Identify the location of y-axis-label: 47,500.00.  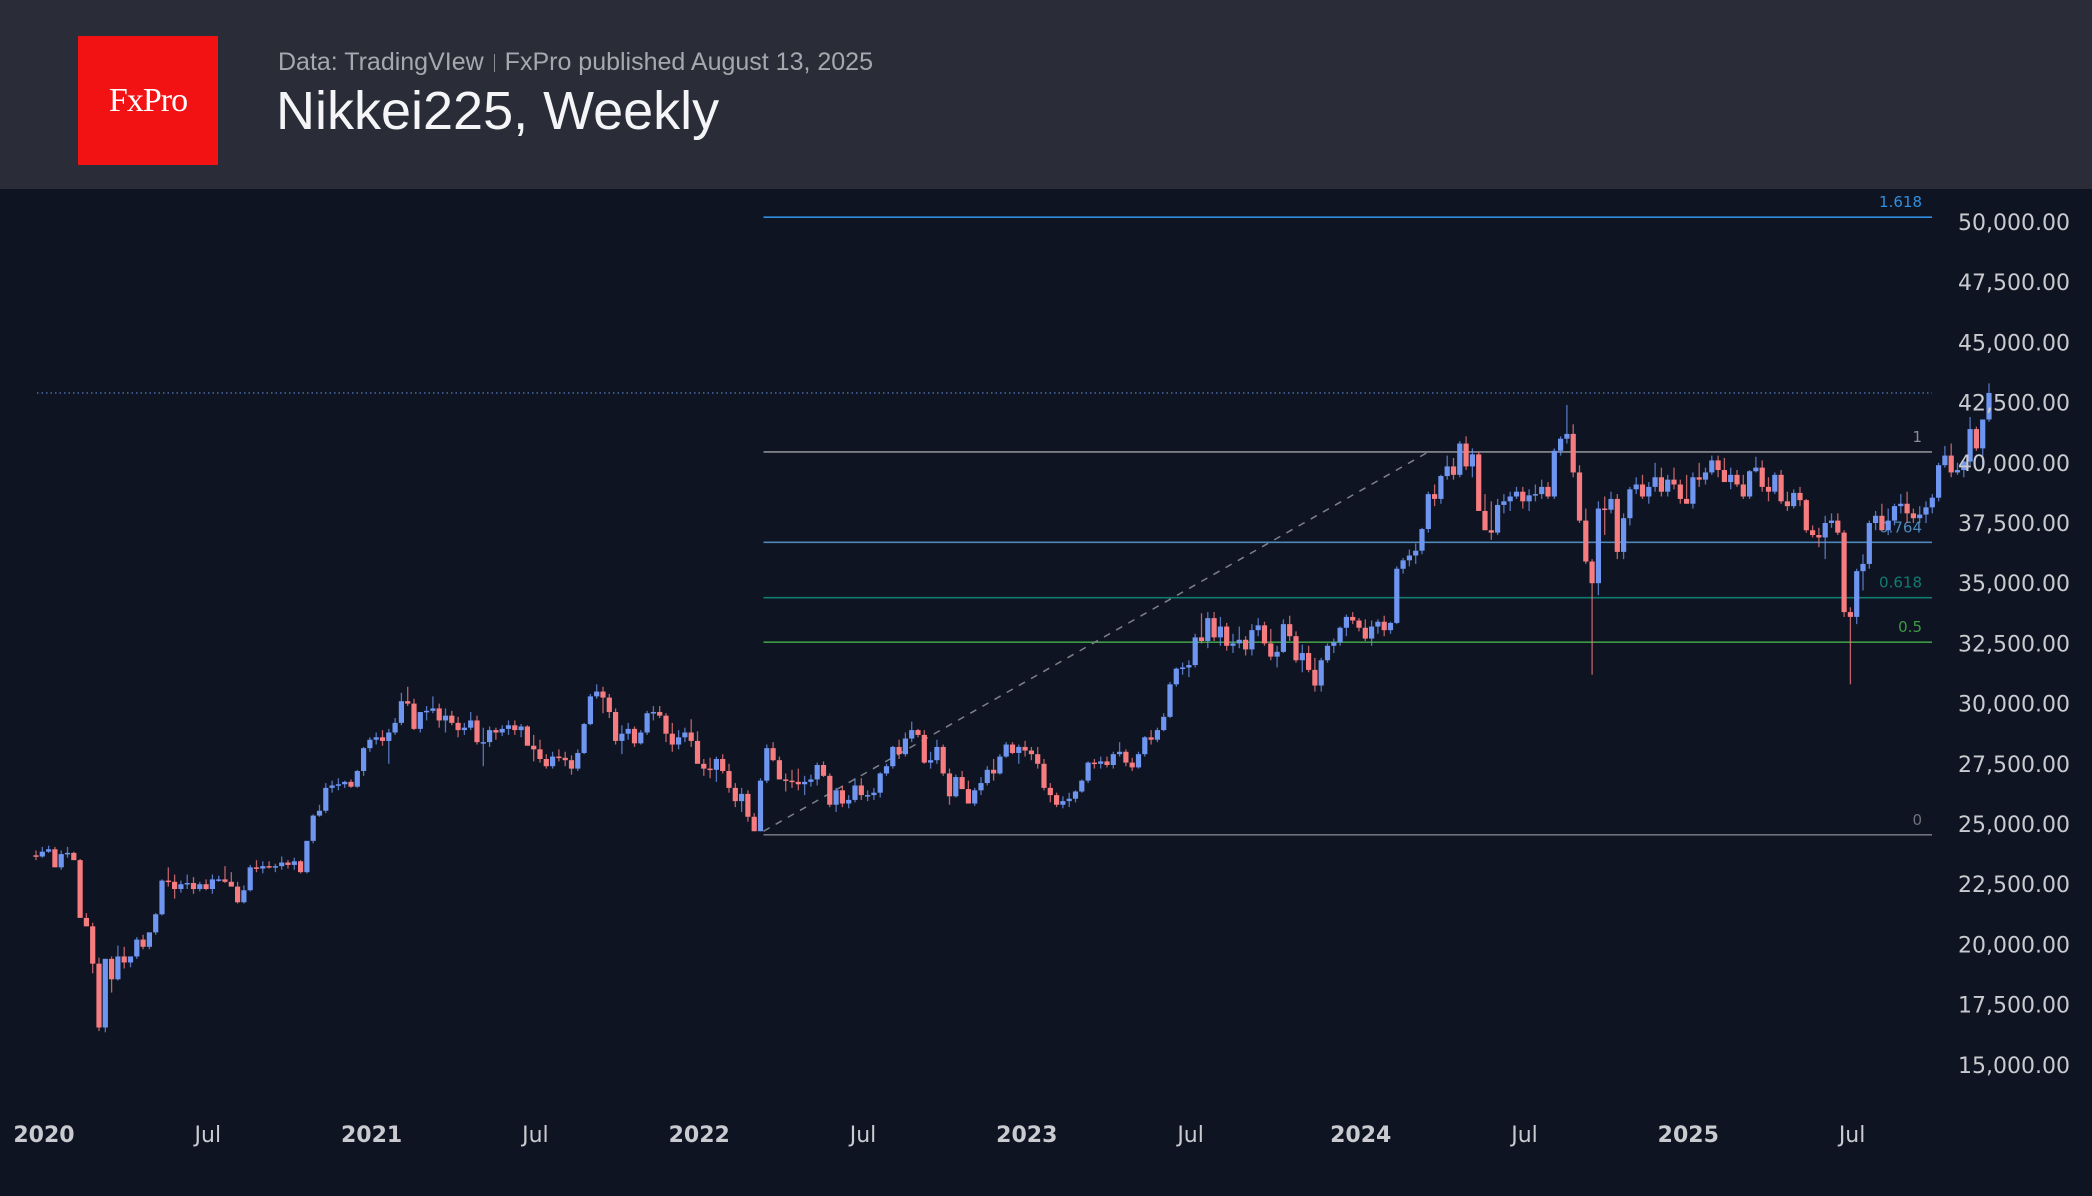
(2014, 283).